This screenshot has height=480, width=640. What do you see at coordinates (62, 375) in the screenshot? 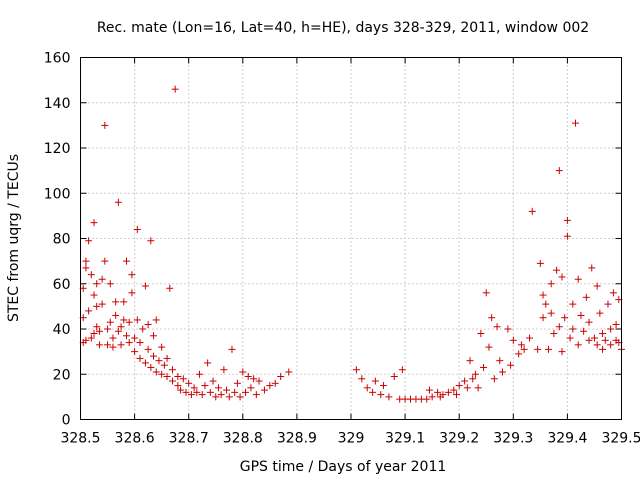
I see `y-tick-label: 20` at bounding box center [62, 375].